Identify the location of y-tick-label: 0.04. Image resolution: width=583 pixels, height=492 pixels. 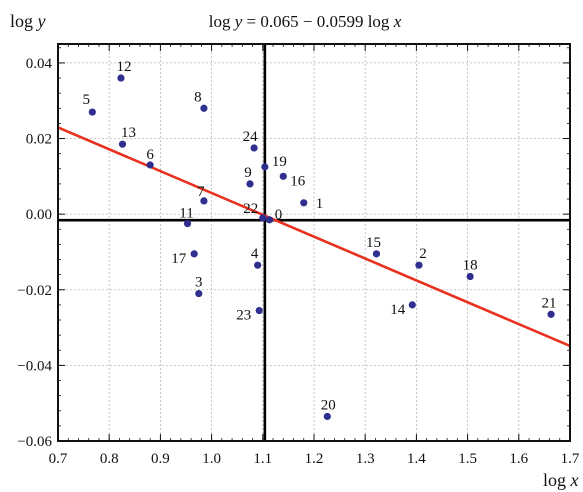
(39, 64).